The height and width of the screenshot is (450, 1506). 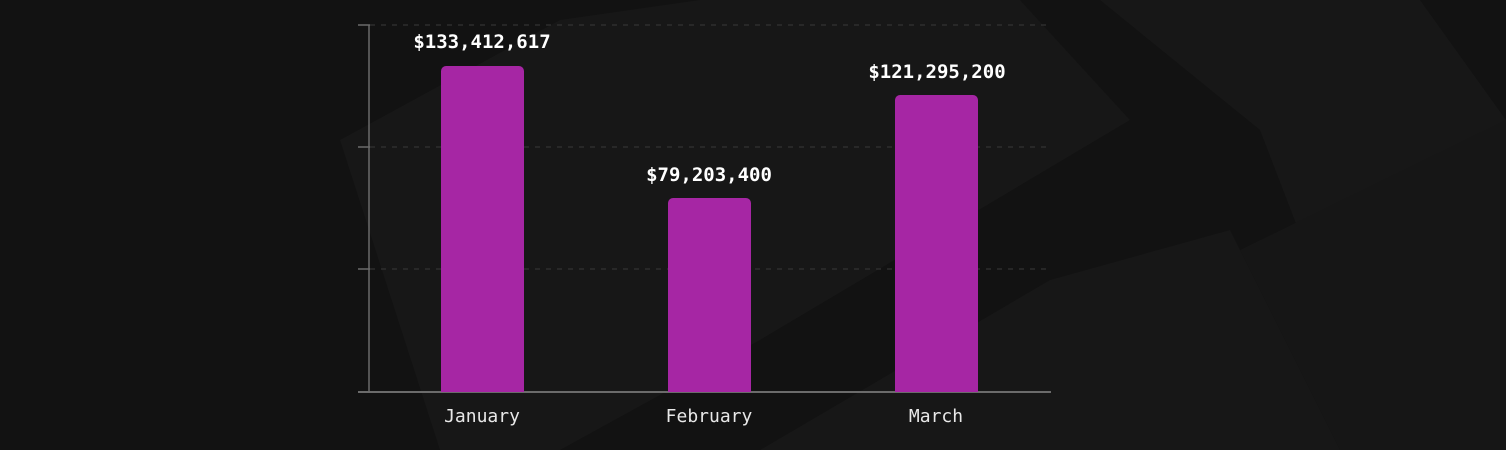 I want to click on x-tick-march: March, so click(x=936, y=416).